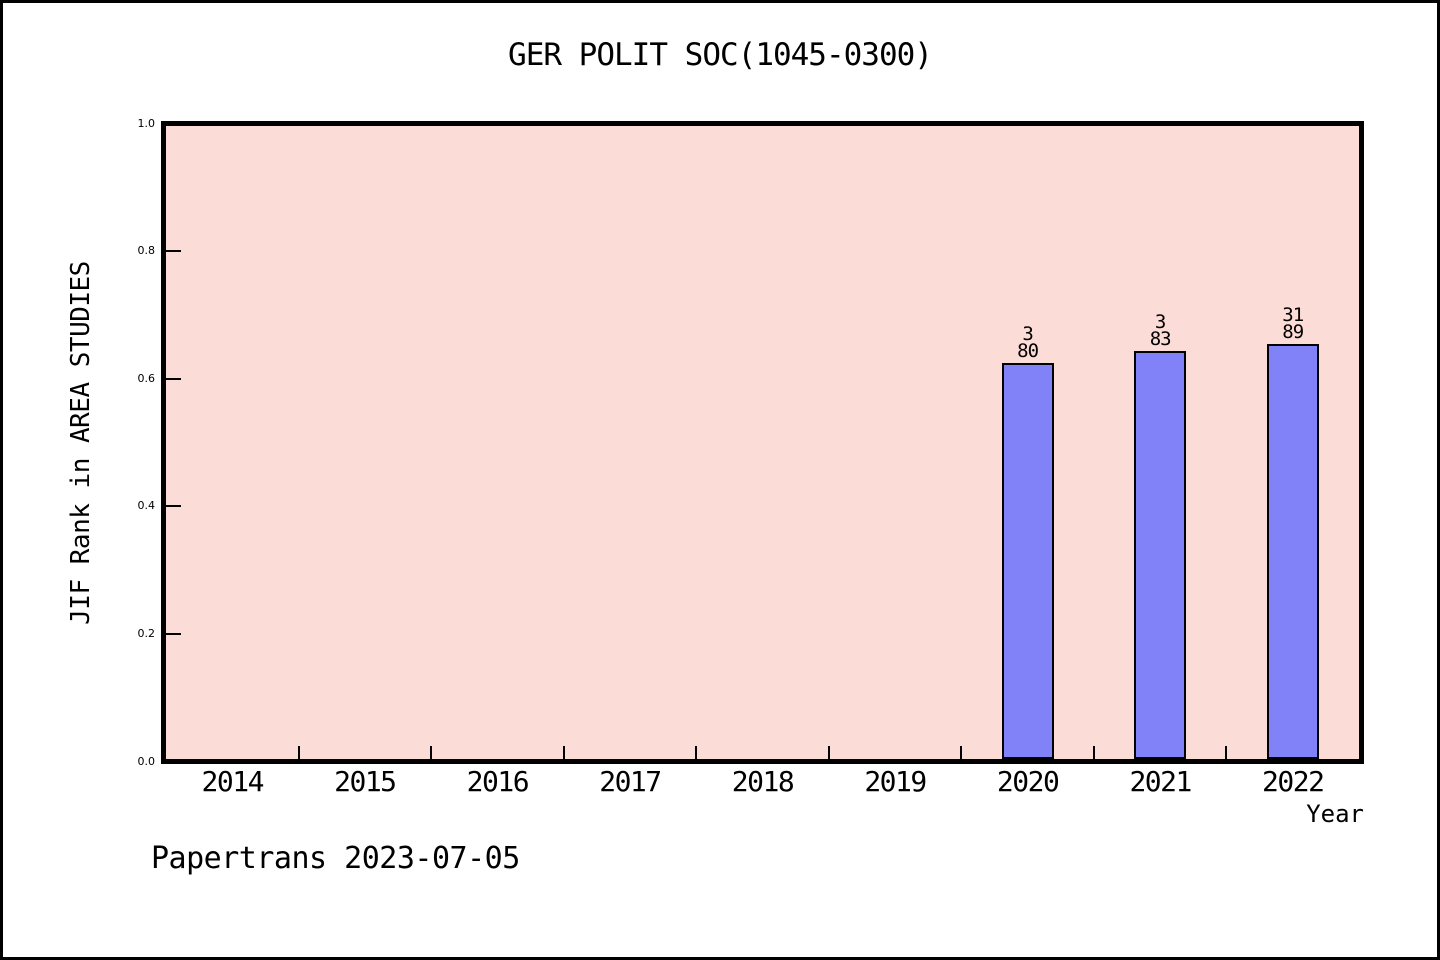  I want to click on x-axis-tick-label: 2019, so click(895, 781).